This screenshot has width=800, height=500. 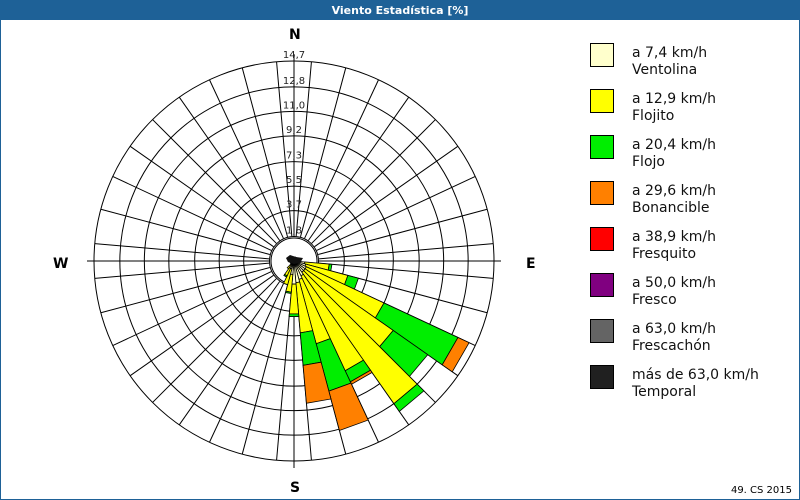 I want to click on svg-text: 1,8, so click(x=294, y=231).